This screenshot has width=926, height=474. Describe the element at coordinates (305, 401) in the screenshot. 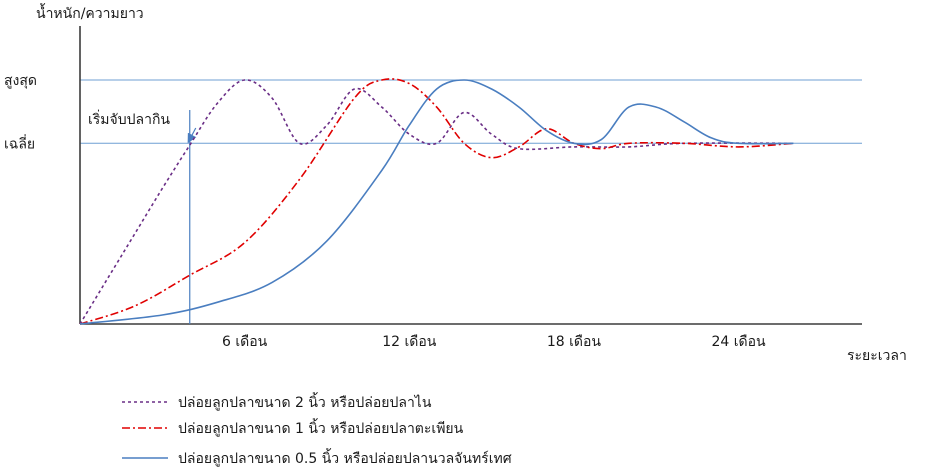

I see `legend-label-0: ปล่อยลูกปลาขนาด 2 นิ้ว หรือปล่อยปลาไน` at that location.